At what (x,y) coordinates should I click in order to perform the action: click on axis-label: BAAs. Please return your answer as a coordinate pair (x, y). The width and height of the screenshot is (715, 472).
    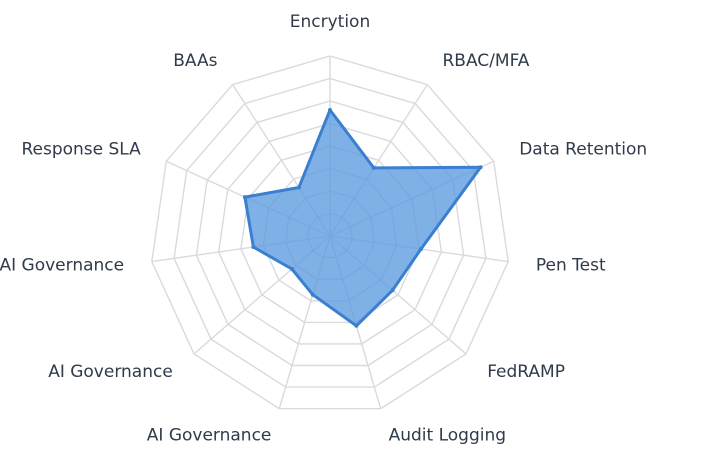
    Looking at the image, I should click on (195, 61).